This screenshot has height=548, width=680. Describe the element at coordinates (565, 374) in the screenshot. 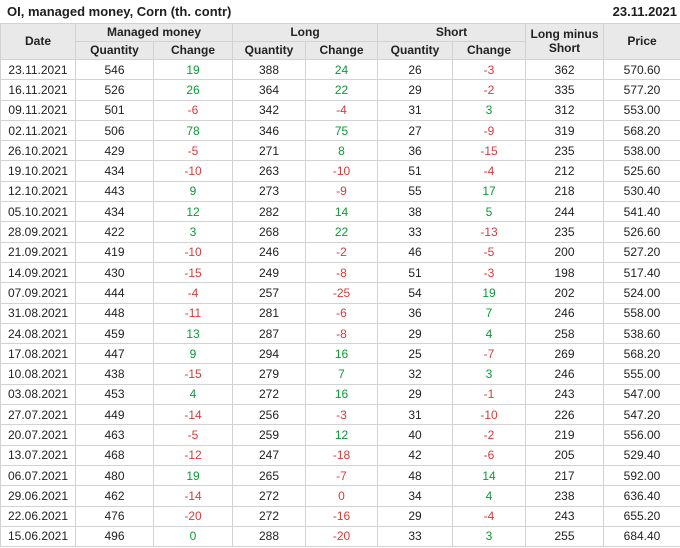

I see `cell-long-minus-short: 246` at that location.